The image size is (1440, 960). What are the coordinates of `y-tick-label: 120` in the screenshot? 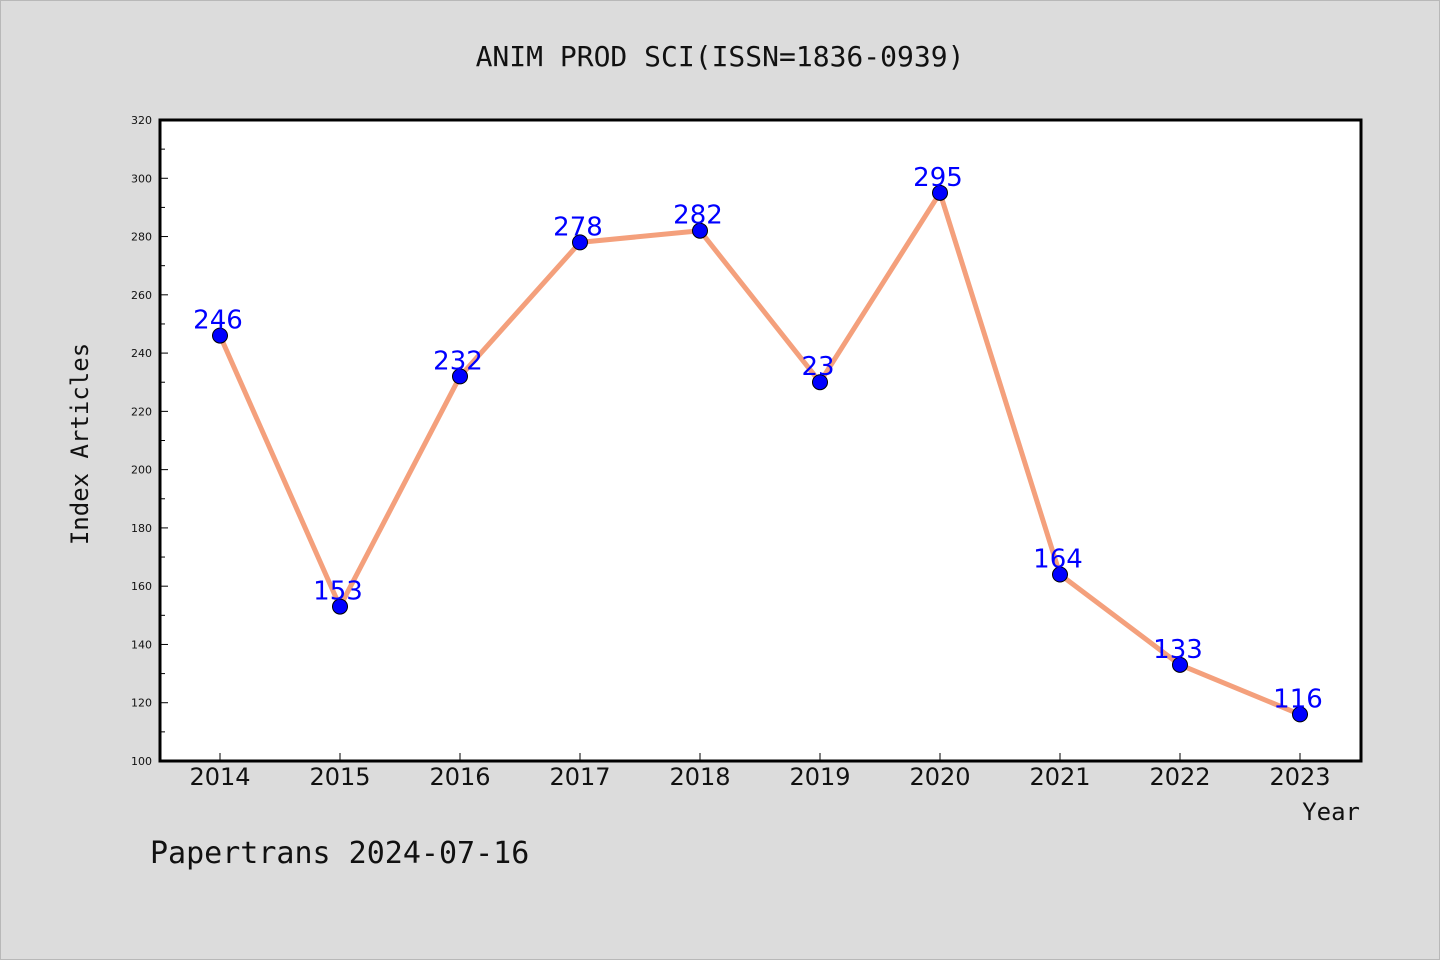 It's located at (141, 703).